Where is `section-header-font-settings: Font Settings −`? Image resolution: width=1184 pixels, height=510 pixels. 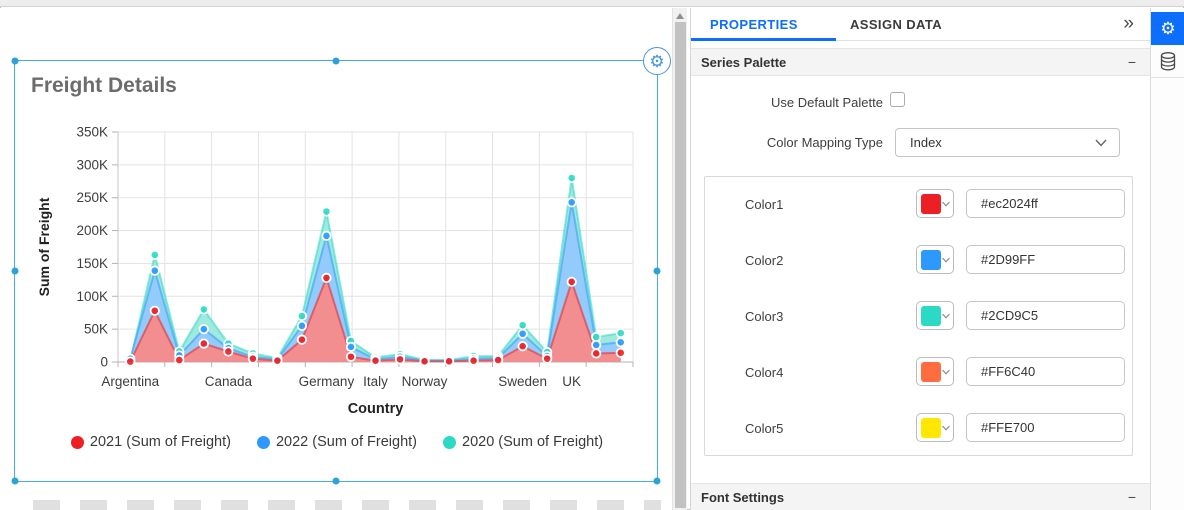 section-header-font-settings: Font Settings − is located at coordinates (920, 496).